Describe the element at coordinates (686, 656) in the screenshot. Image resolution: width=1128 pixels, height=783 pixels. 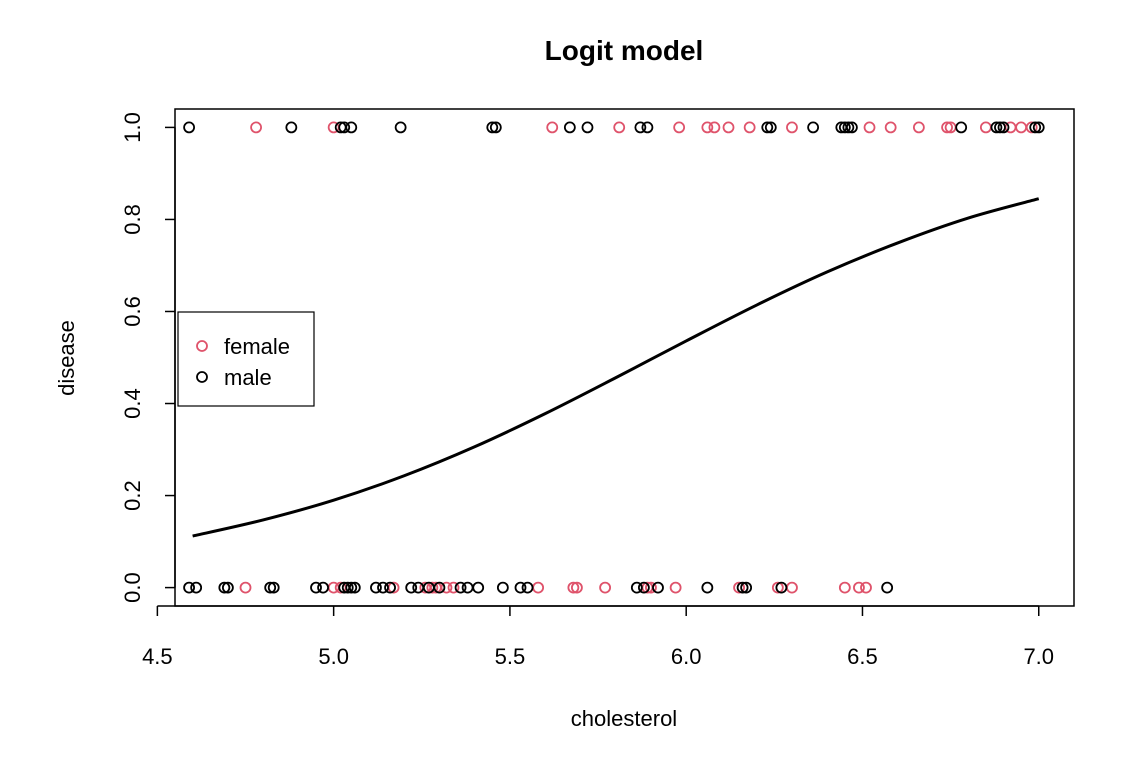
I see `x-tick-label: 6.0` at that location.